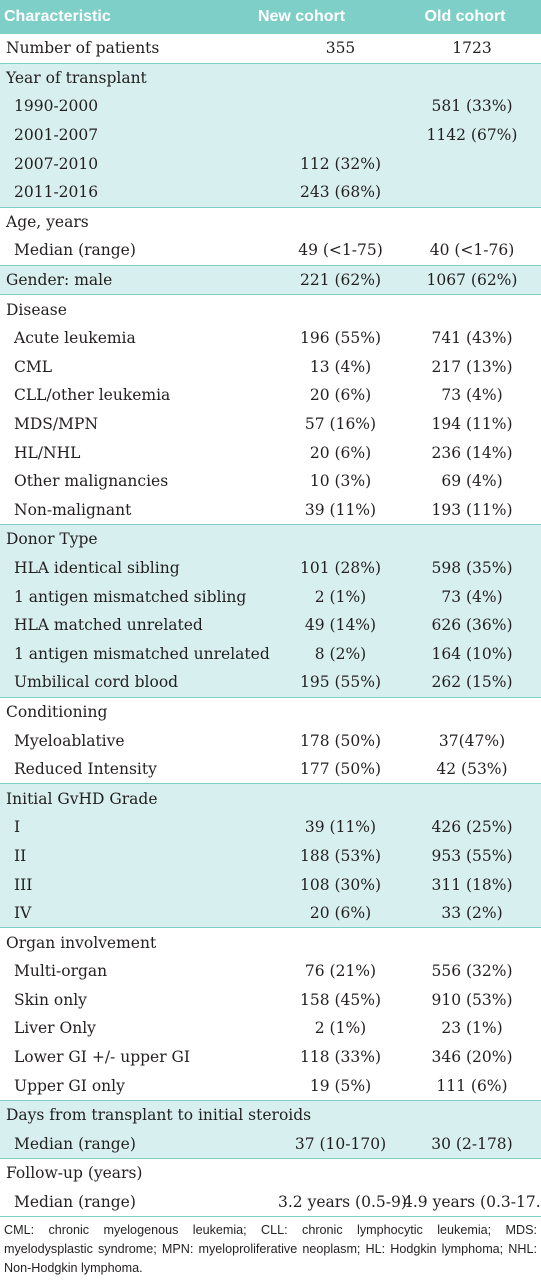 Image resolution: width=541 pixels, height=1280 pixels. I want to click on row-label: 1990-2000, so click(56, 106).